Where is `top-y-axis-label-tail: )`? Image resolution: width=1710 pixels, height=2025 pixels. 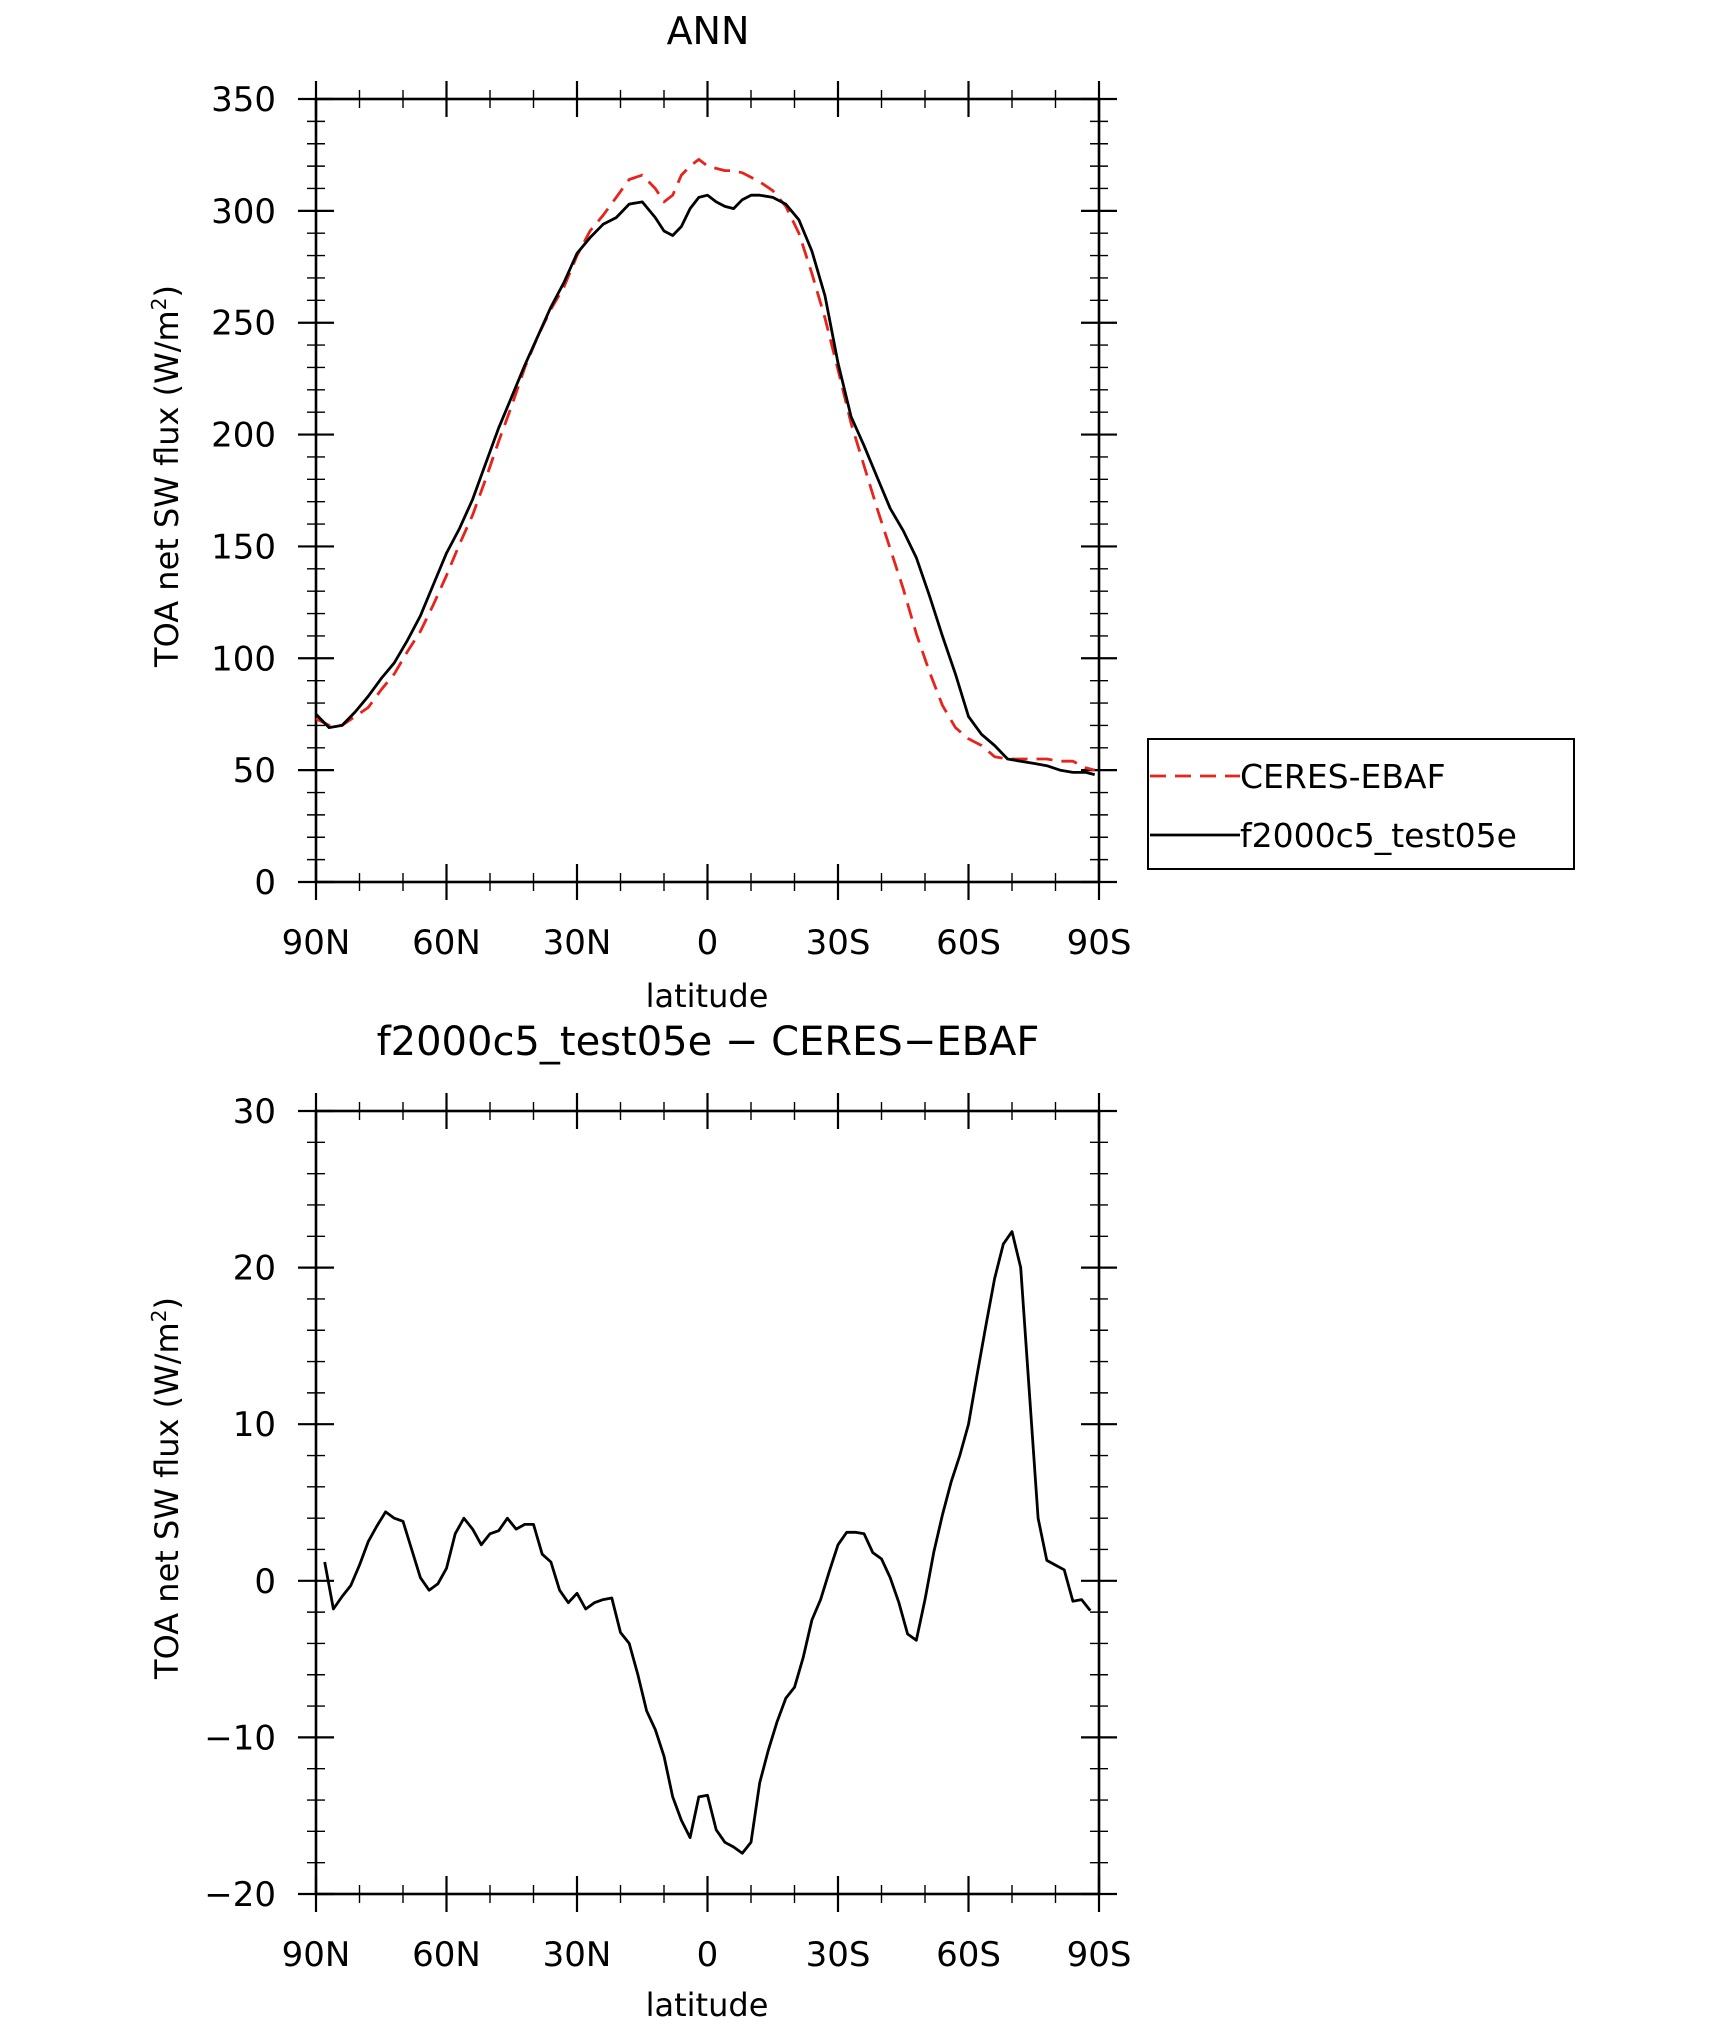 top-y-axis-label-tail: ) is located at coordinates (167, 291).